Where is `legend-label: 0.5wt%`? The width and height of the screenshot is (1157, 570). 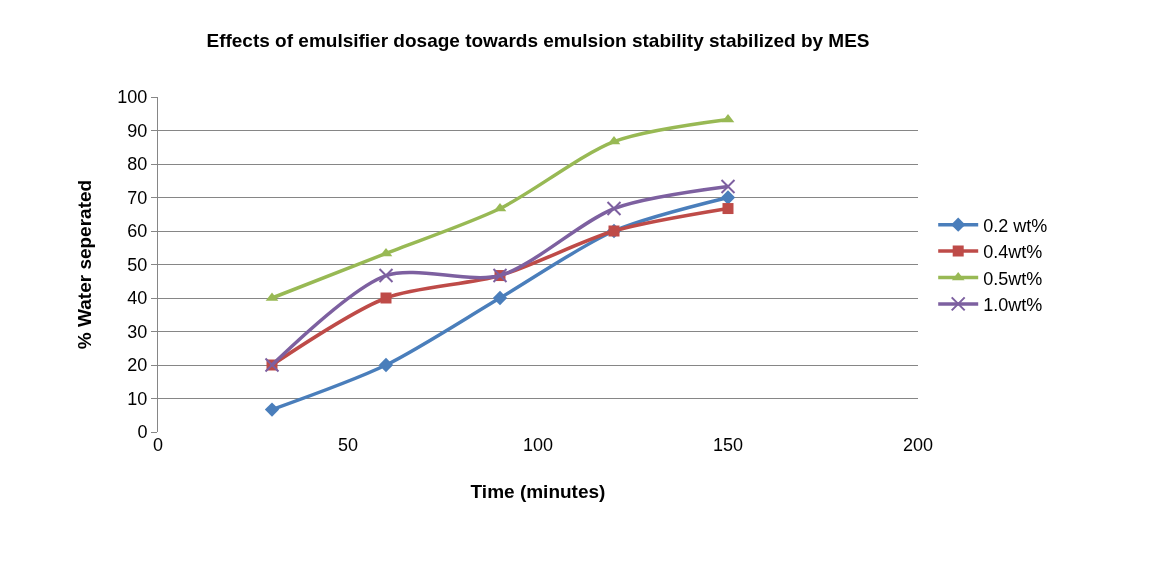
legend-label: 0.5wt% is located at coordinates (1013, 278).